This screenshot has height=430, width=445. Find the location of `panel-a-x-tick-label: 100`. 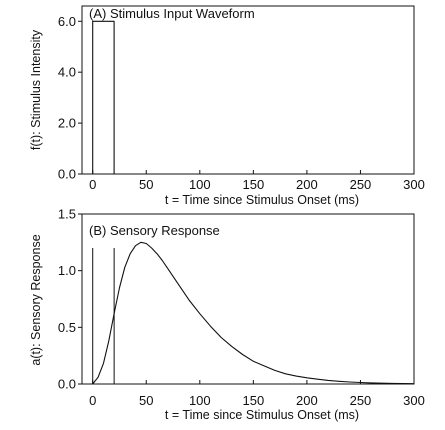

panel-a-x-tick-label: 100 is located at coordinates (200, 184).